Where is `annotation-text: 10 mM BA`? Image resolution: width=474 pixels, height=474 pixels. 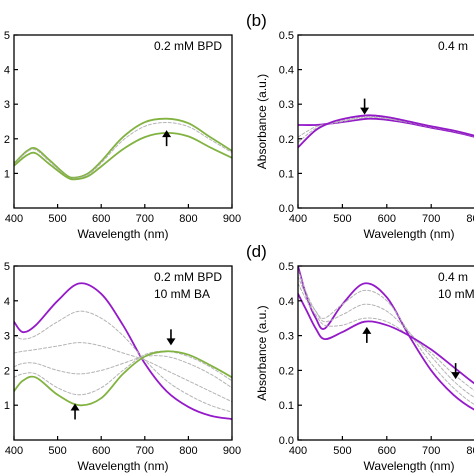 annotation-text: 10 mM BA is located at coordinates (182, 294).